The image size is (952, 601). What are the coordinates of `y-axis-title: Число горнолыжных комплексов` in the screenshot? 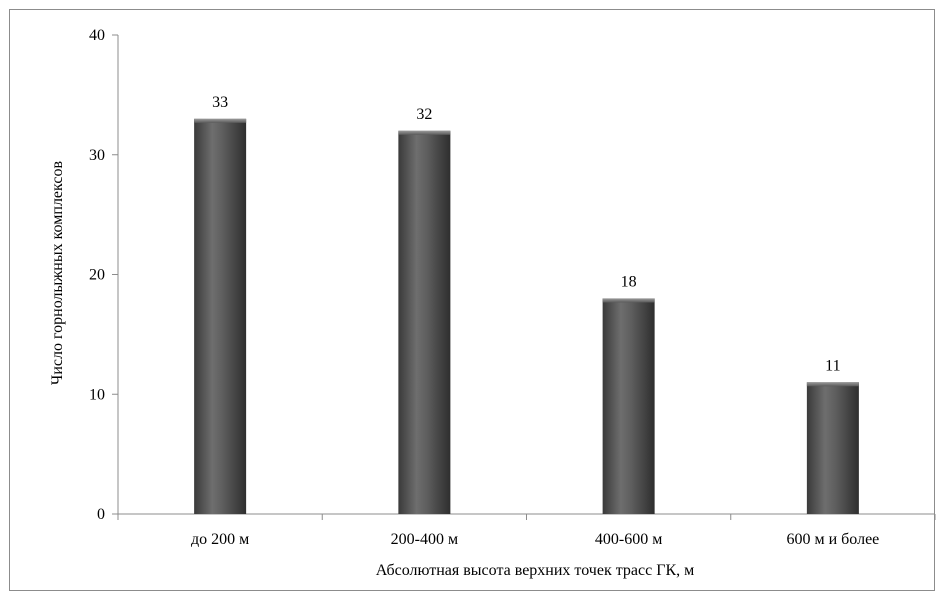 It's located at (57, 272).